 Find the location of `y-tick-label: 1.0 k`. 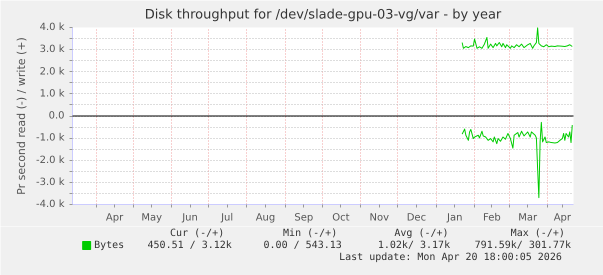

y-tick-label: 1.0 k is located at coordinates (52, 94).